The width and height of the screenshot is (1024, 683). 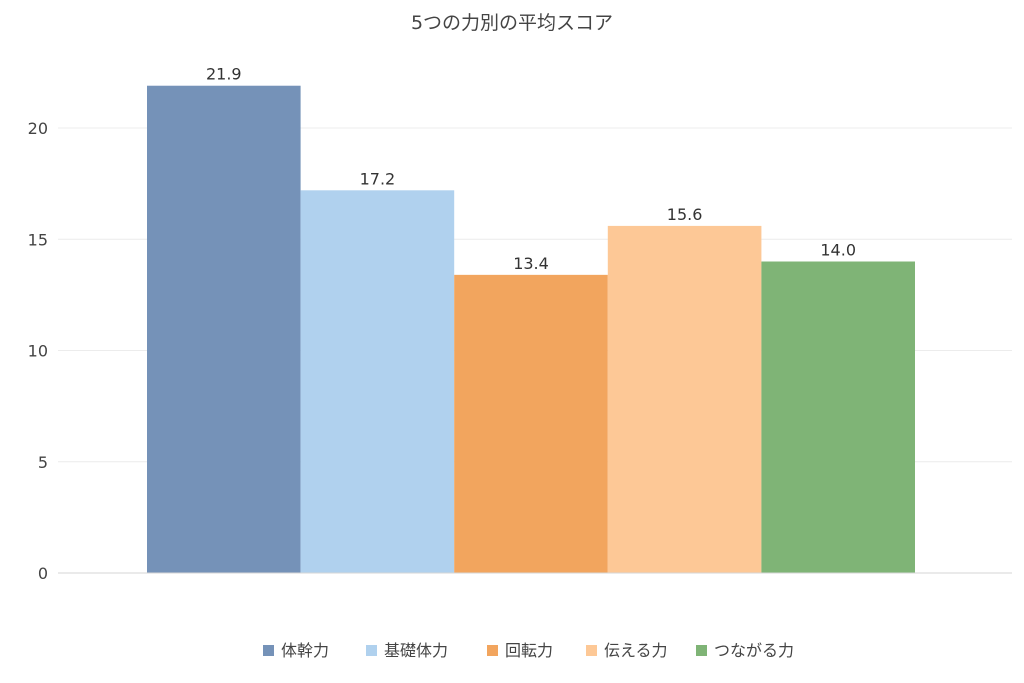 What do you see at coordinates (416, 650) in the screenshot?
I see `legend-label: 基礎体力` at bounding box center [416, 650].